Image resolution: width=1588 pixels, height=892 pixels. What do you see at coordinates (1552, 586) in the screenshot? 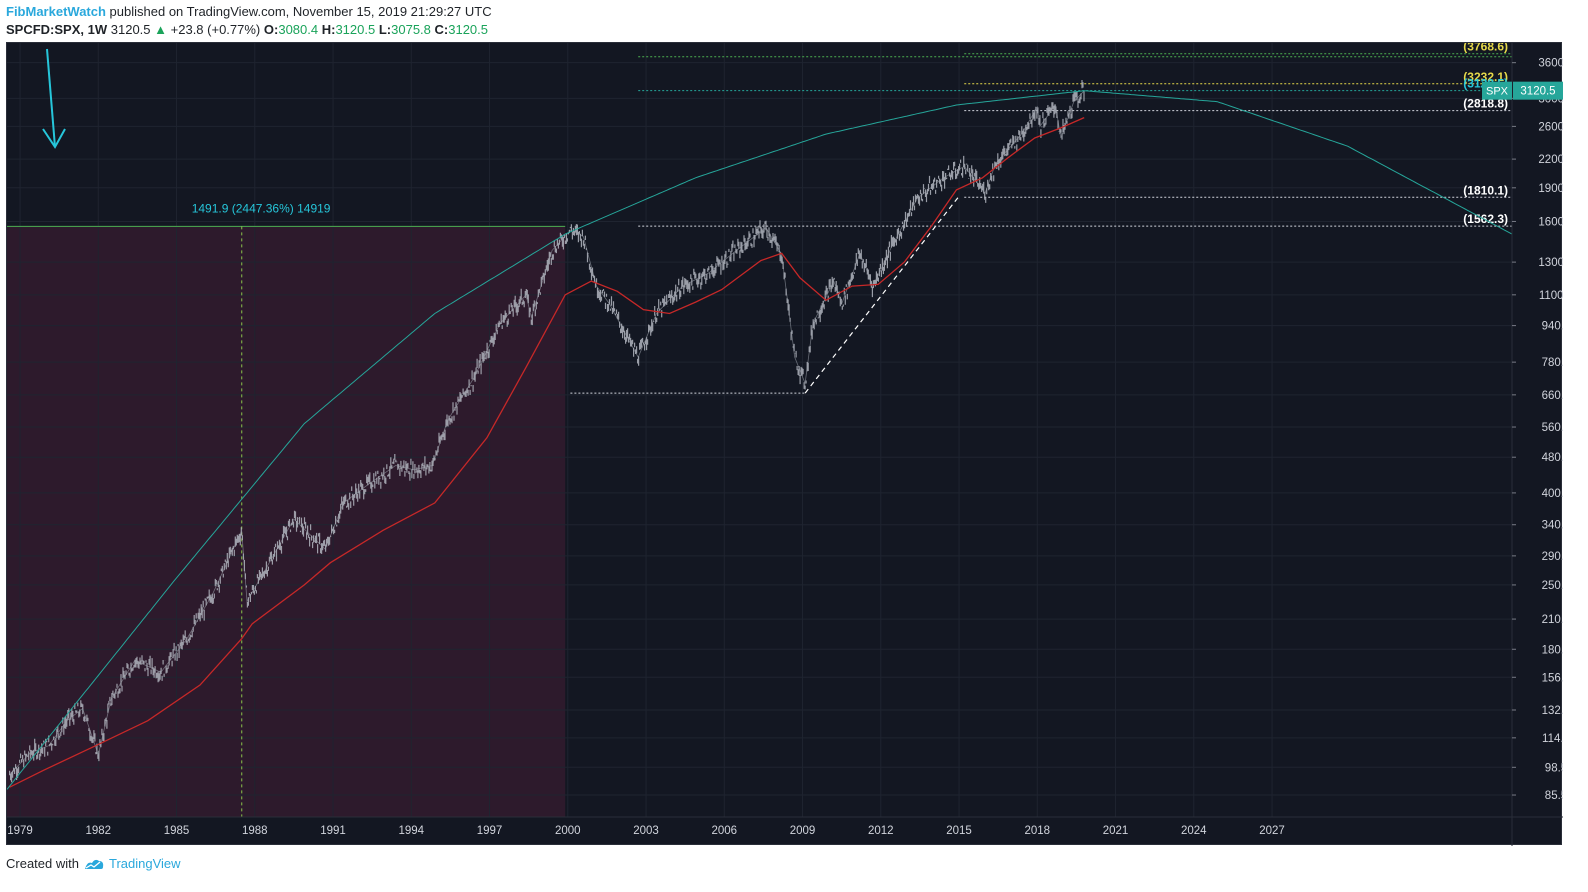
I see `price-tick-label: 250.0` at bounding box center [1552, 586].